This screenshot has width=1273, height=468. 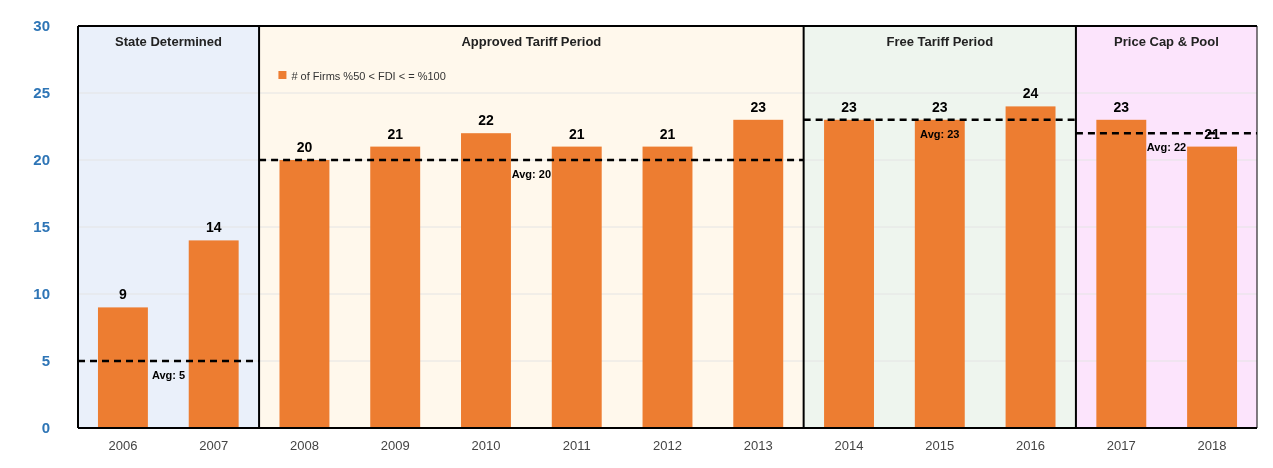 I want to click on x-tick-label: 2011, so click(x=576, y=445).